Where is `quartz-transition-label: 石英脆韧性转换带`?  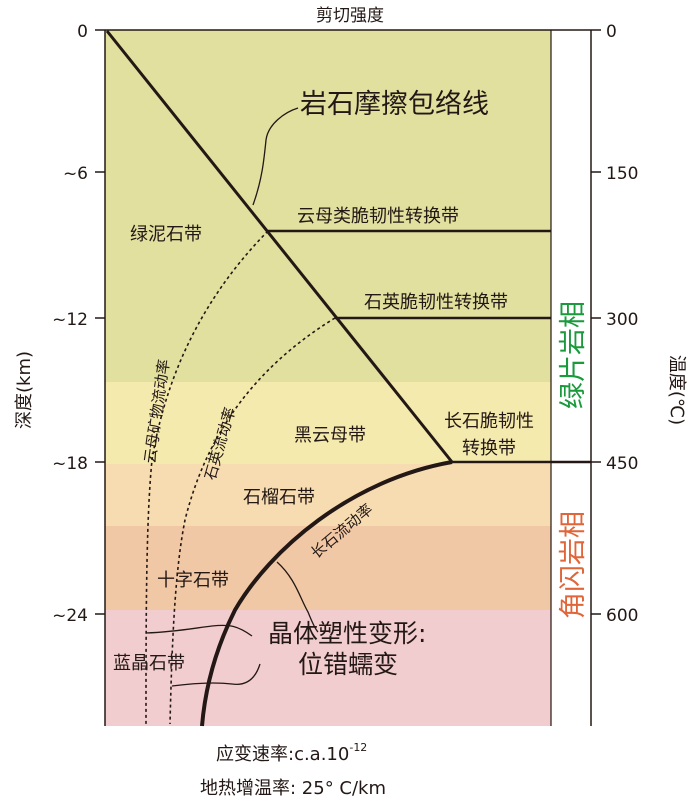
quartz-transition-label: 石英脆韧性转换带 is located at coordinates (436, 302).